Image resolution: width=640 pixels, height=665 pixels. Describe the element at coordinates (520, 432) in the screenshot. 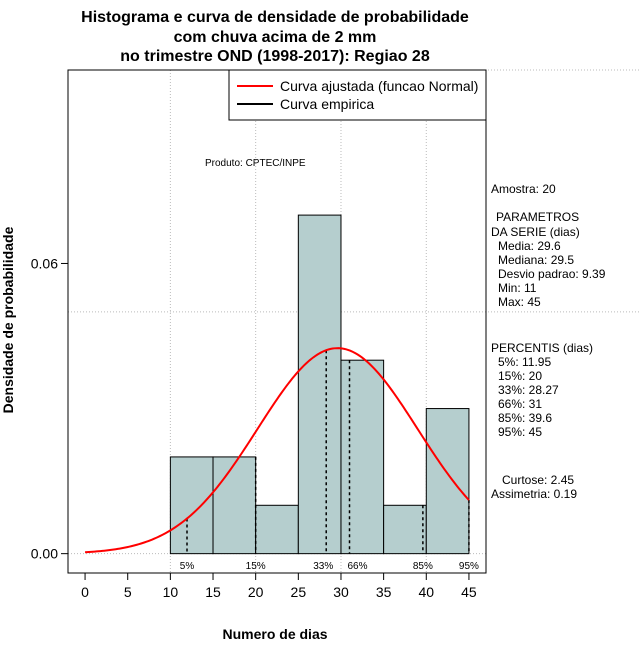

I see `percentil-95: 95%: 45` at that location.